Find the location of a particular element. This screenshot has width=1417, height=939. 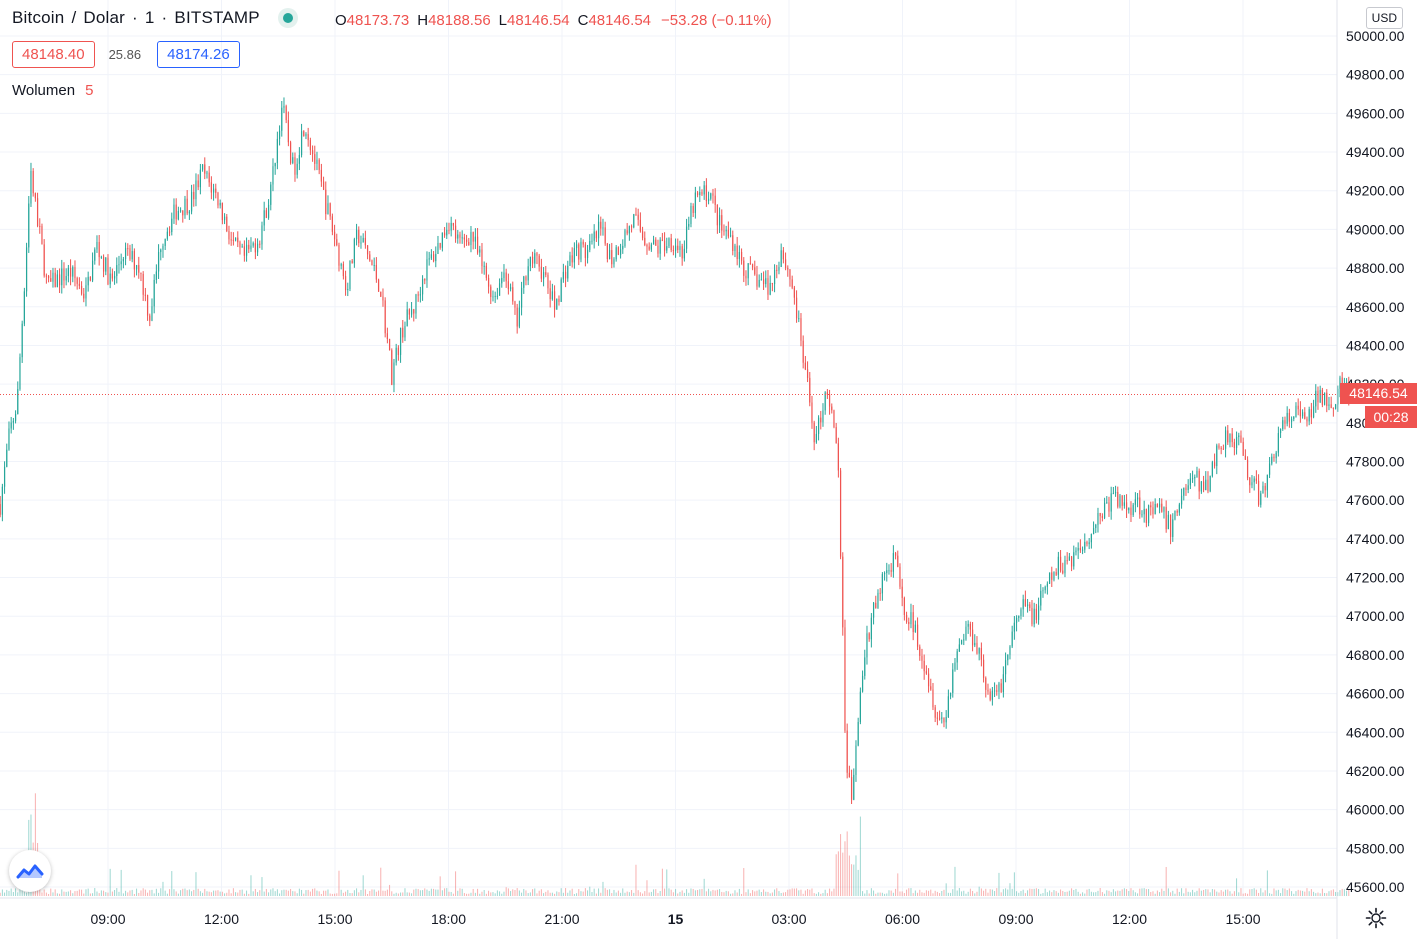

tradingview-logo-icon is located at coordinates (30, 871).